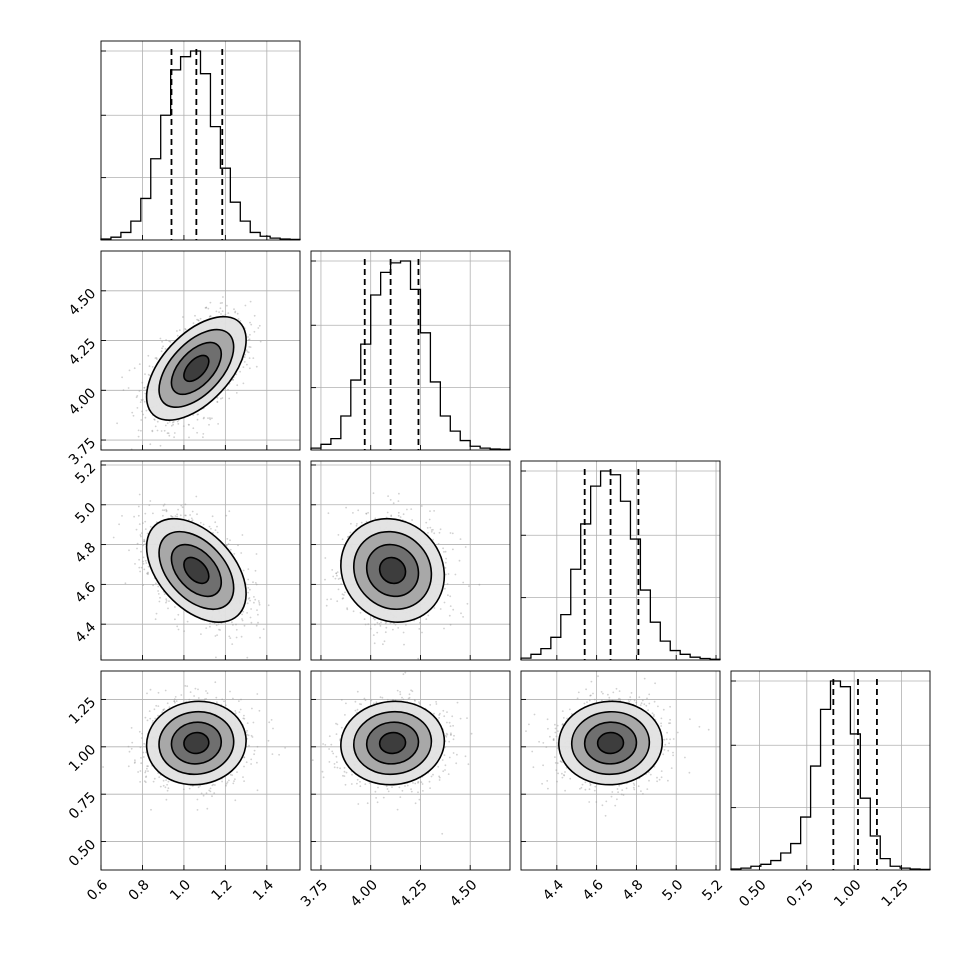 The height and width of the screenshot is (970, 970). What do you see at coordinates (392, 570) in the screenshot?
I see `density-fill` at bounding box center [392, 570].